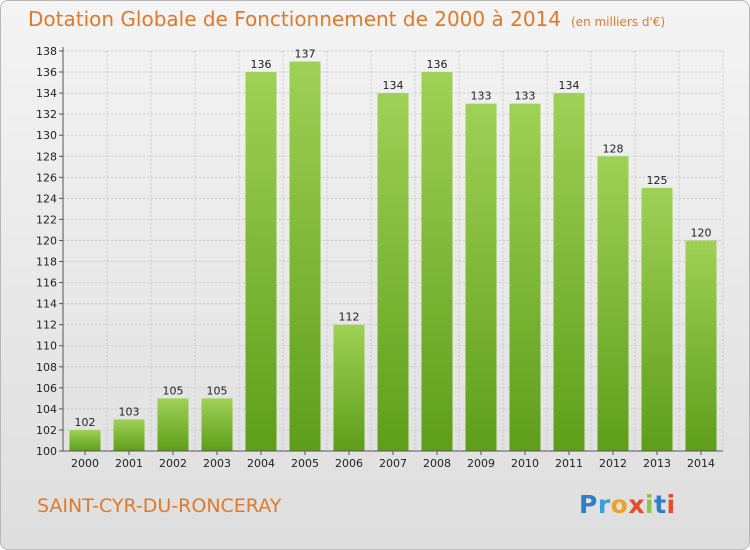 This screenshot has height=550, width=750. What do you see at coordinates (481, 463) in the screenshot?
I see `x-tick-label: 2009` at bounding box center [481, 463].